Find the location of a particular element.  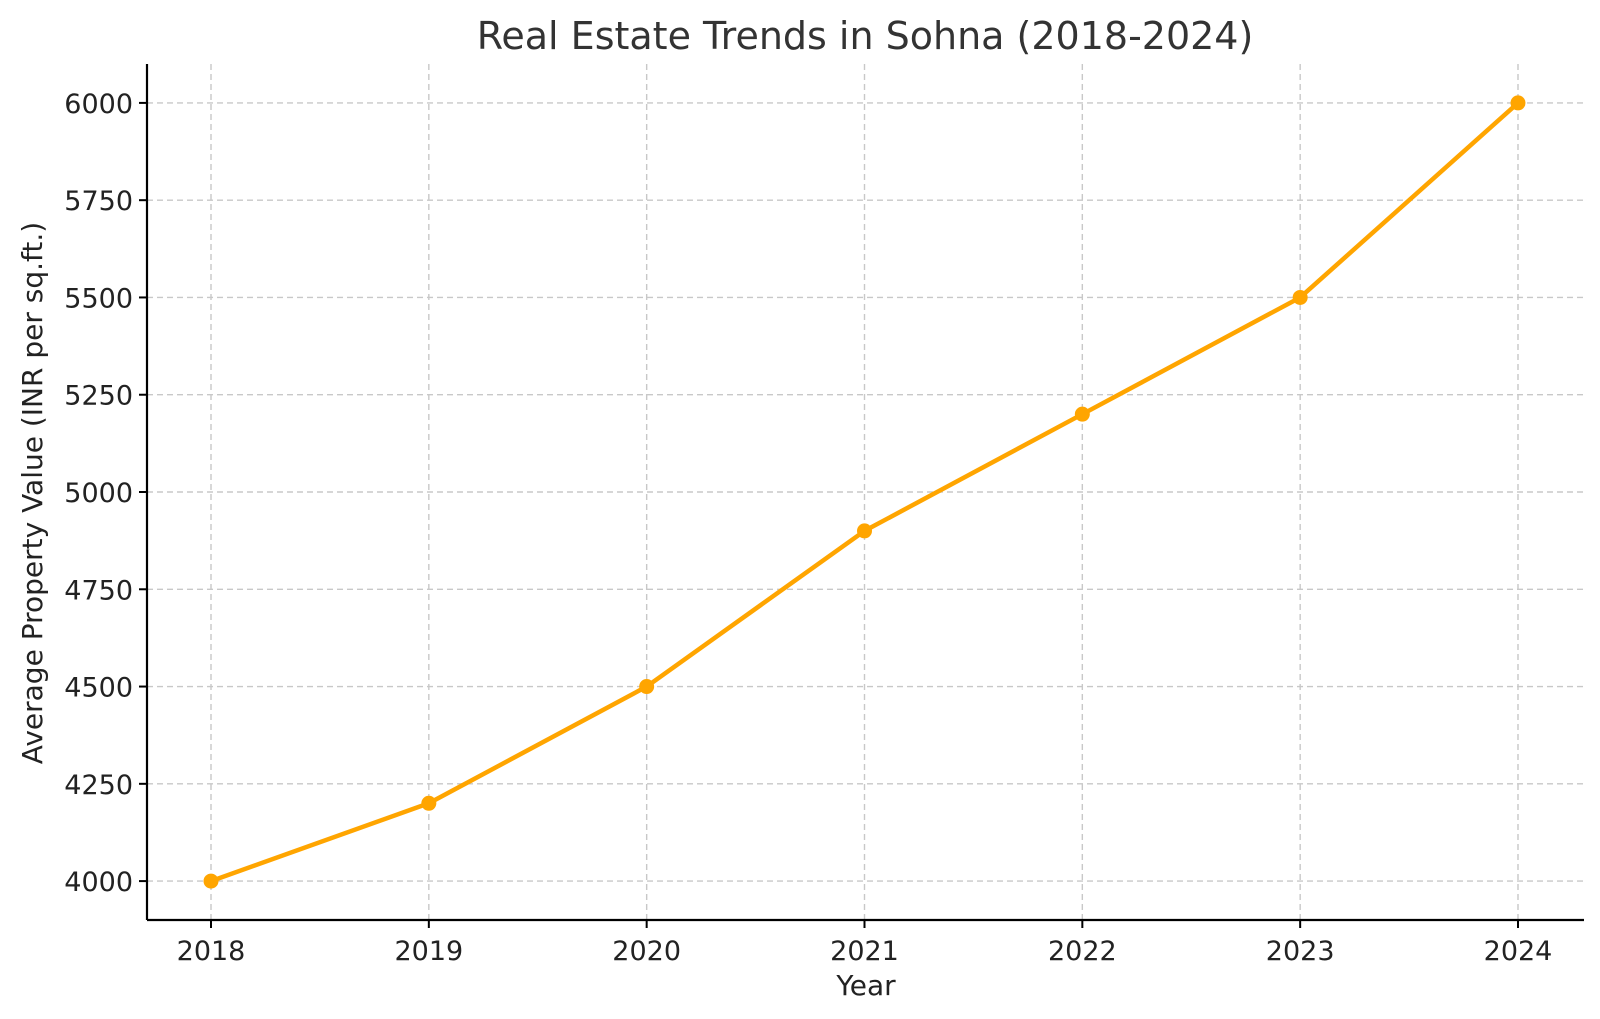

y-tick-label: 5250 is located at coordinates (98, 396).